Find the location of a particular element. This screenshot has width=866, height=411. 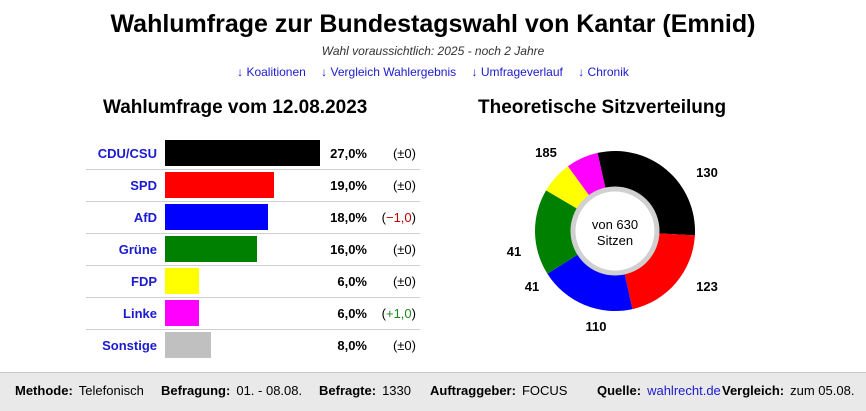

party-link: Sonstige is located at coordinates (129, 345).